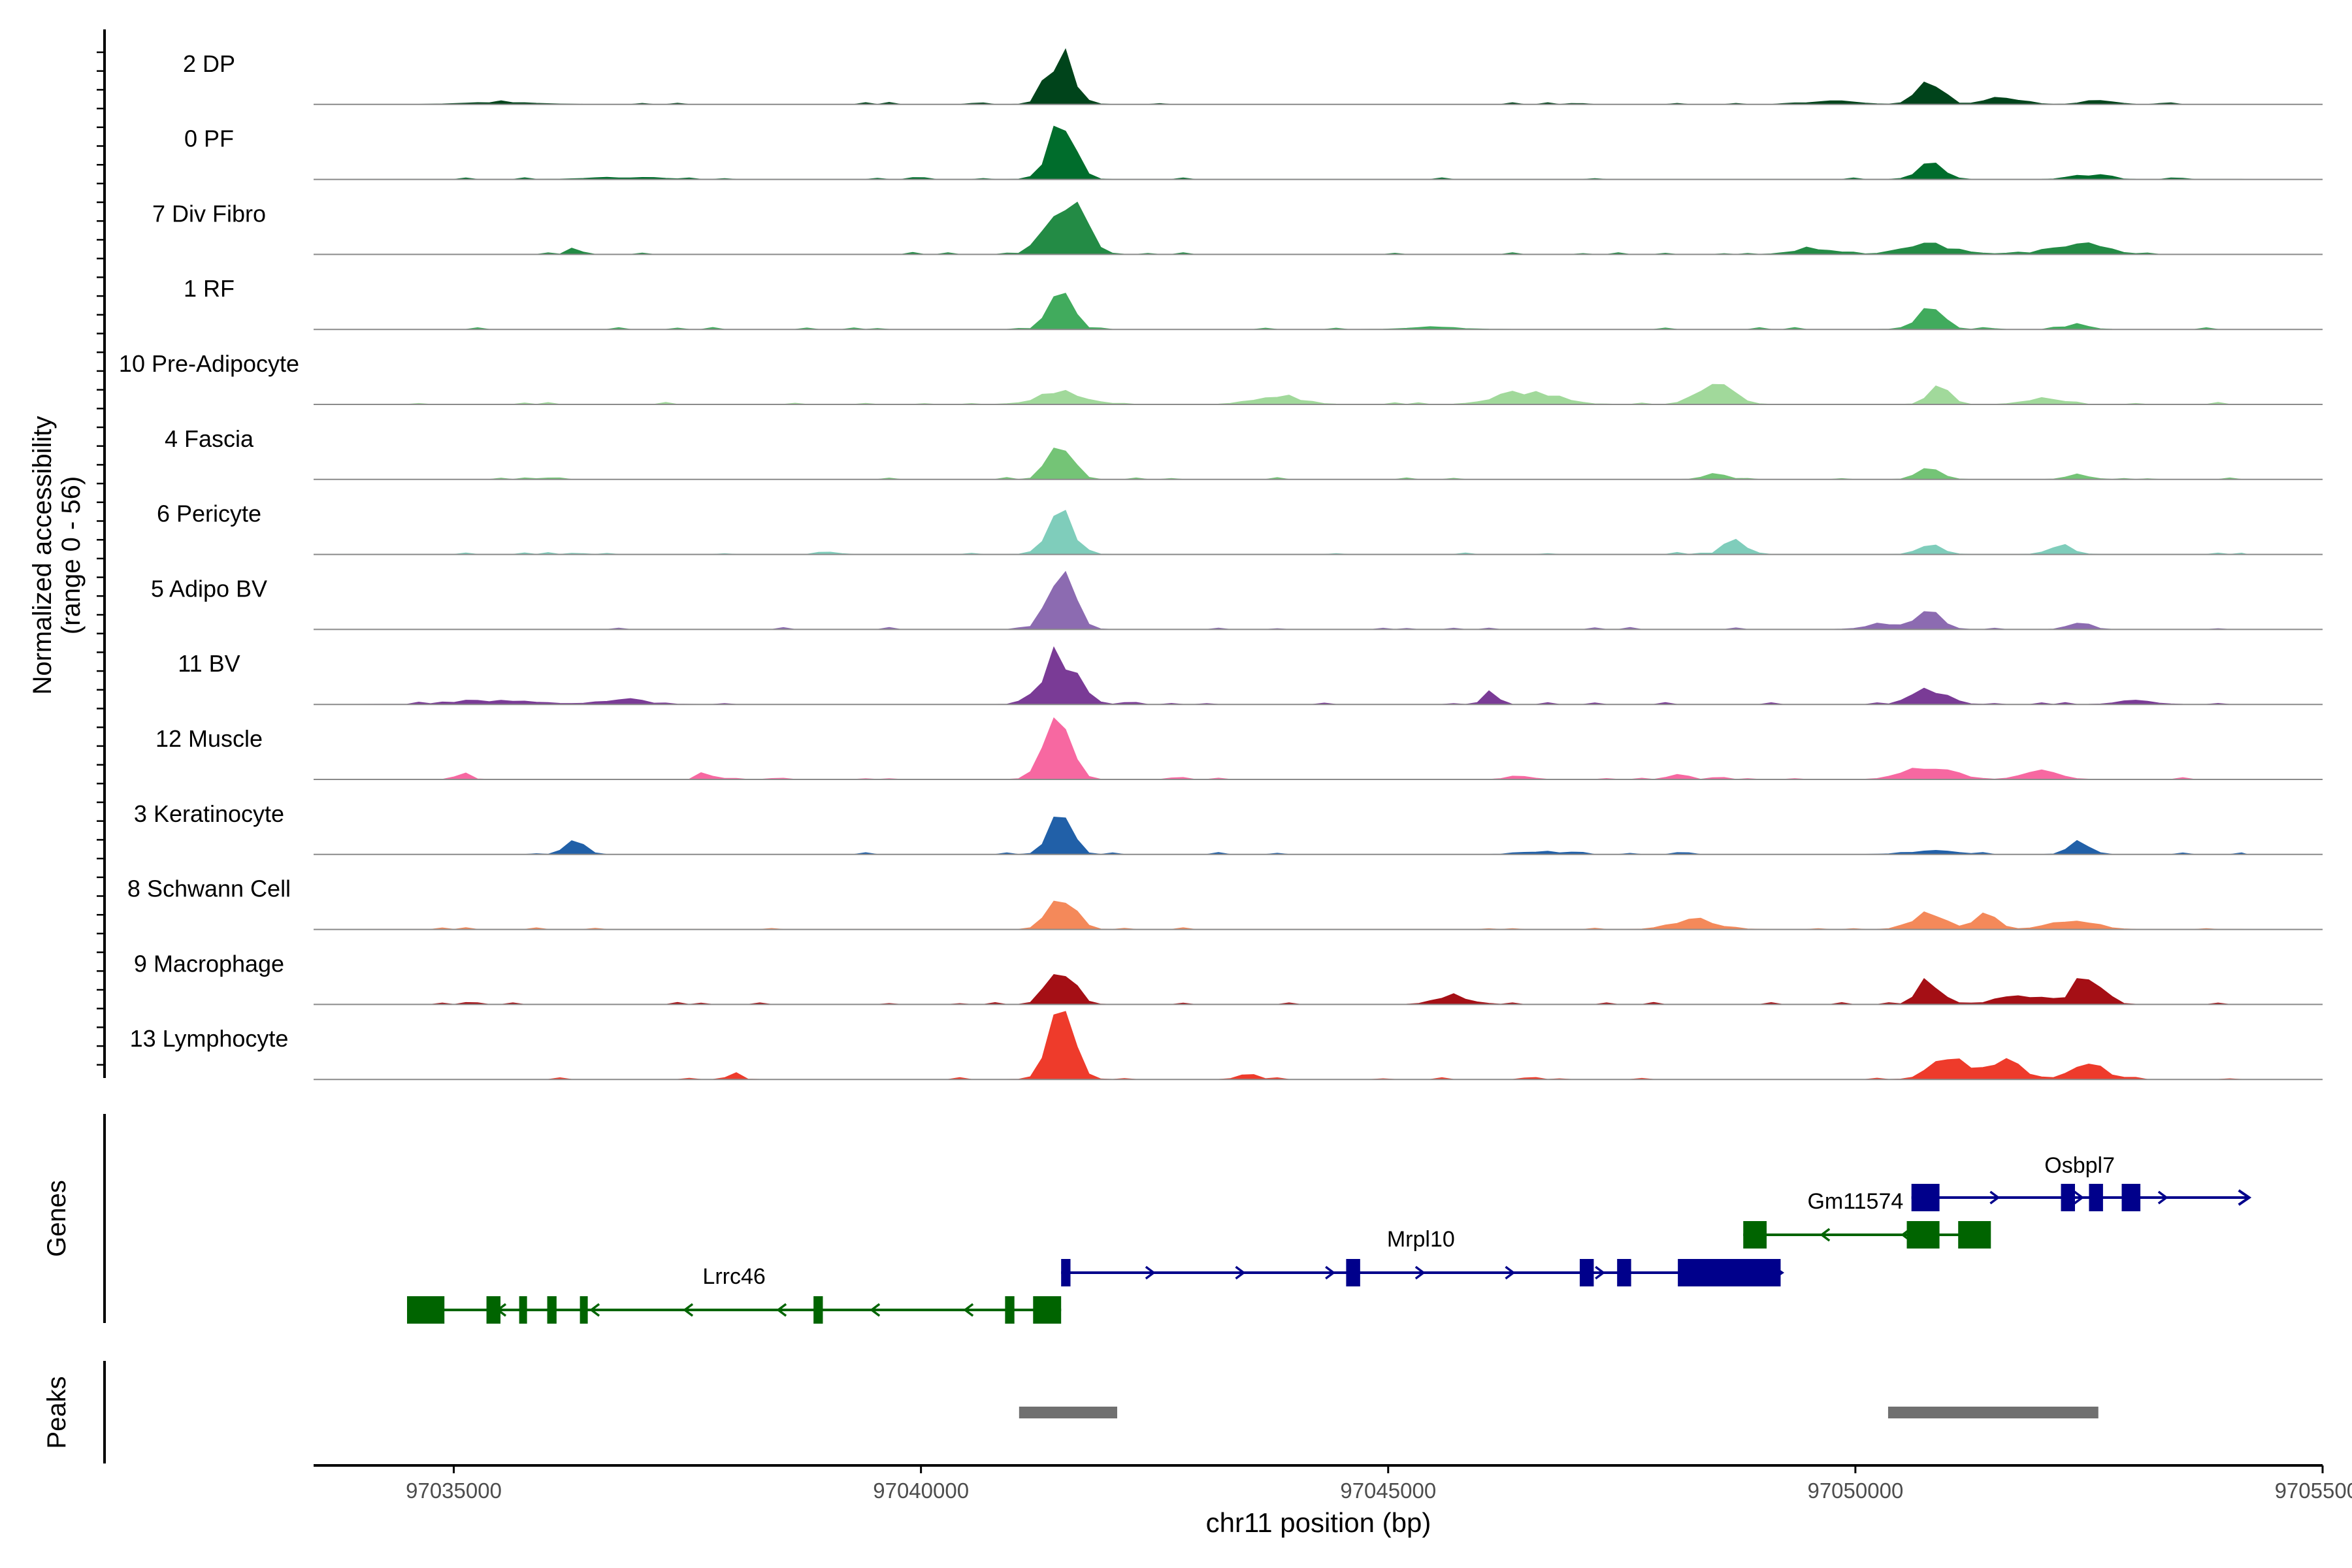 The height and width of the screenshot is (1568, 2352). Describe the element at coordinates (209, 513) in the screenshot. I see `track-label: 6 Pericyte` at that location.